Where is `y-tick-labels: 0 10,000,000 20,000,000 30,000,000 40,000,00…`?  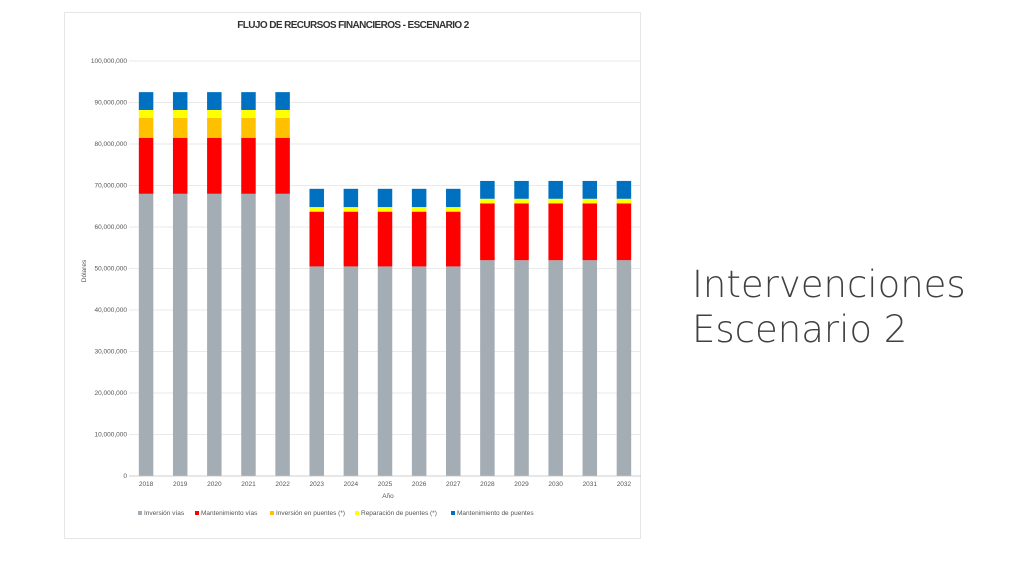 y-tick-labels: 0 10,000,000 20,000,000 30,000,000 40,000,00… is located at coordinates (109, 269).